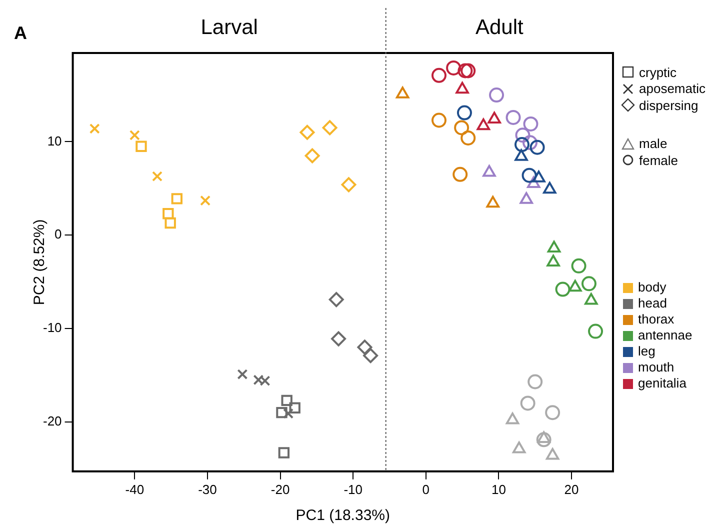 Image resolution: width=720 pixels, height=529 pixels. Describe the element at coordinates (647, 351) in the screenshot. I see `legend-label: leg` at that location.